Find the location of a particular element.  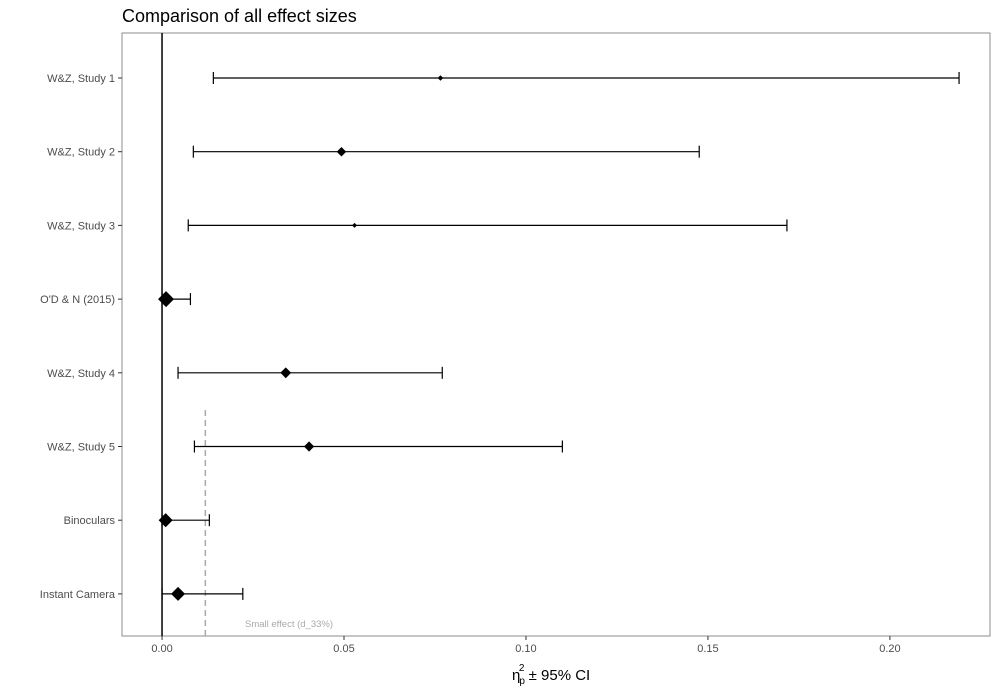

y-tick-label: O'D & N (2015) is located at coordinates (77, 300).